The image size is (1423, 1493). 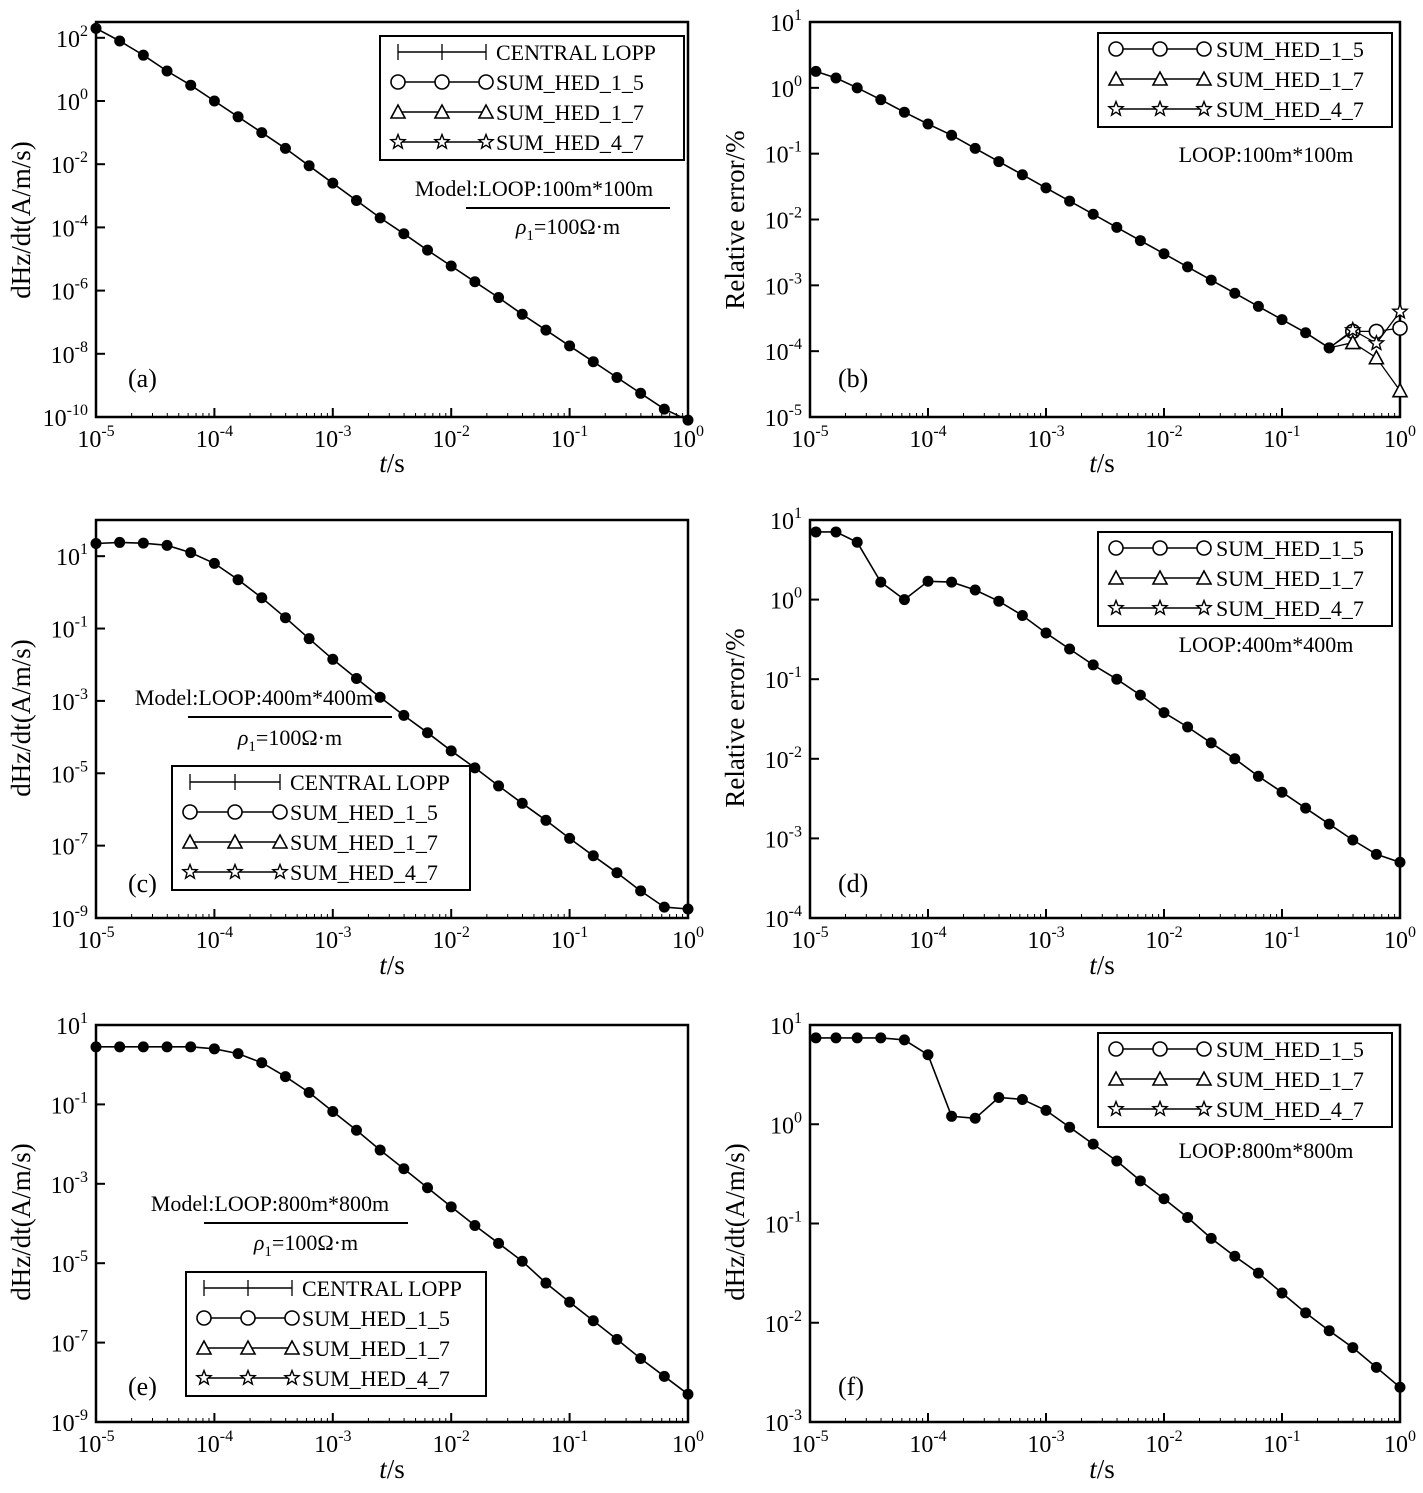 What do you see at coordinates (376, 1318) in the screenshot?
I see `legend-label: SUM_HED_1_5` at bounding box center [376, 1318].